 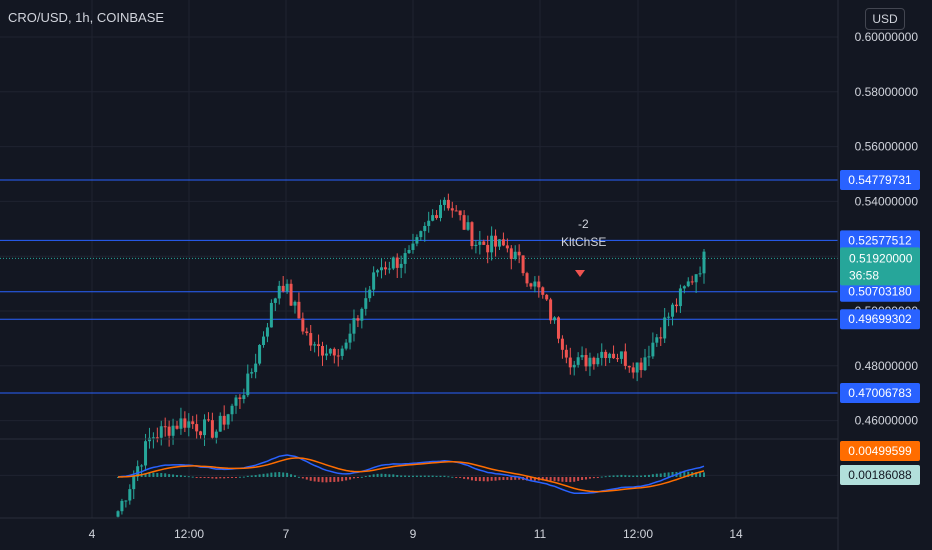 I want to click on symbol-title: CRO/USD, 1h, COINBASE, so click(x=86, y=17).